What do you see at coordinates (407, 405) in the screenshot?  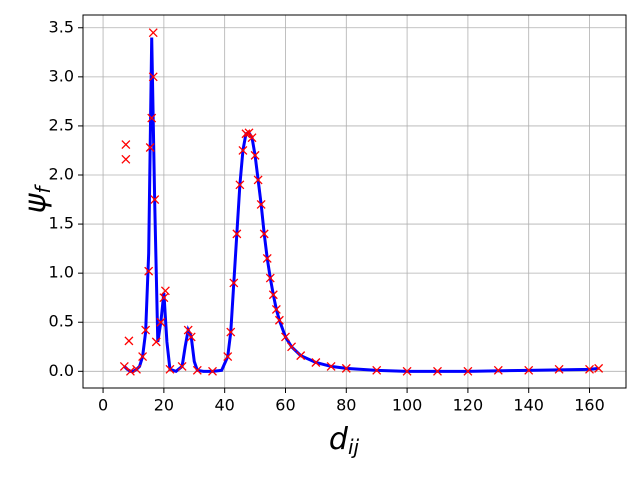 I see `x-tick-label: 100` at bounding box center [407, 405].